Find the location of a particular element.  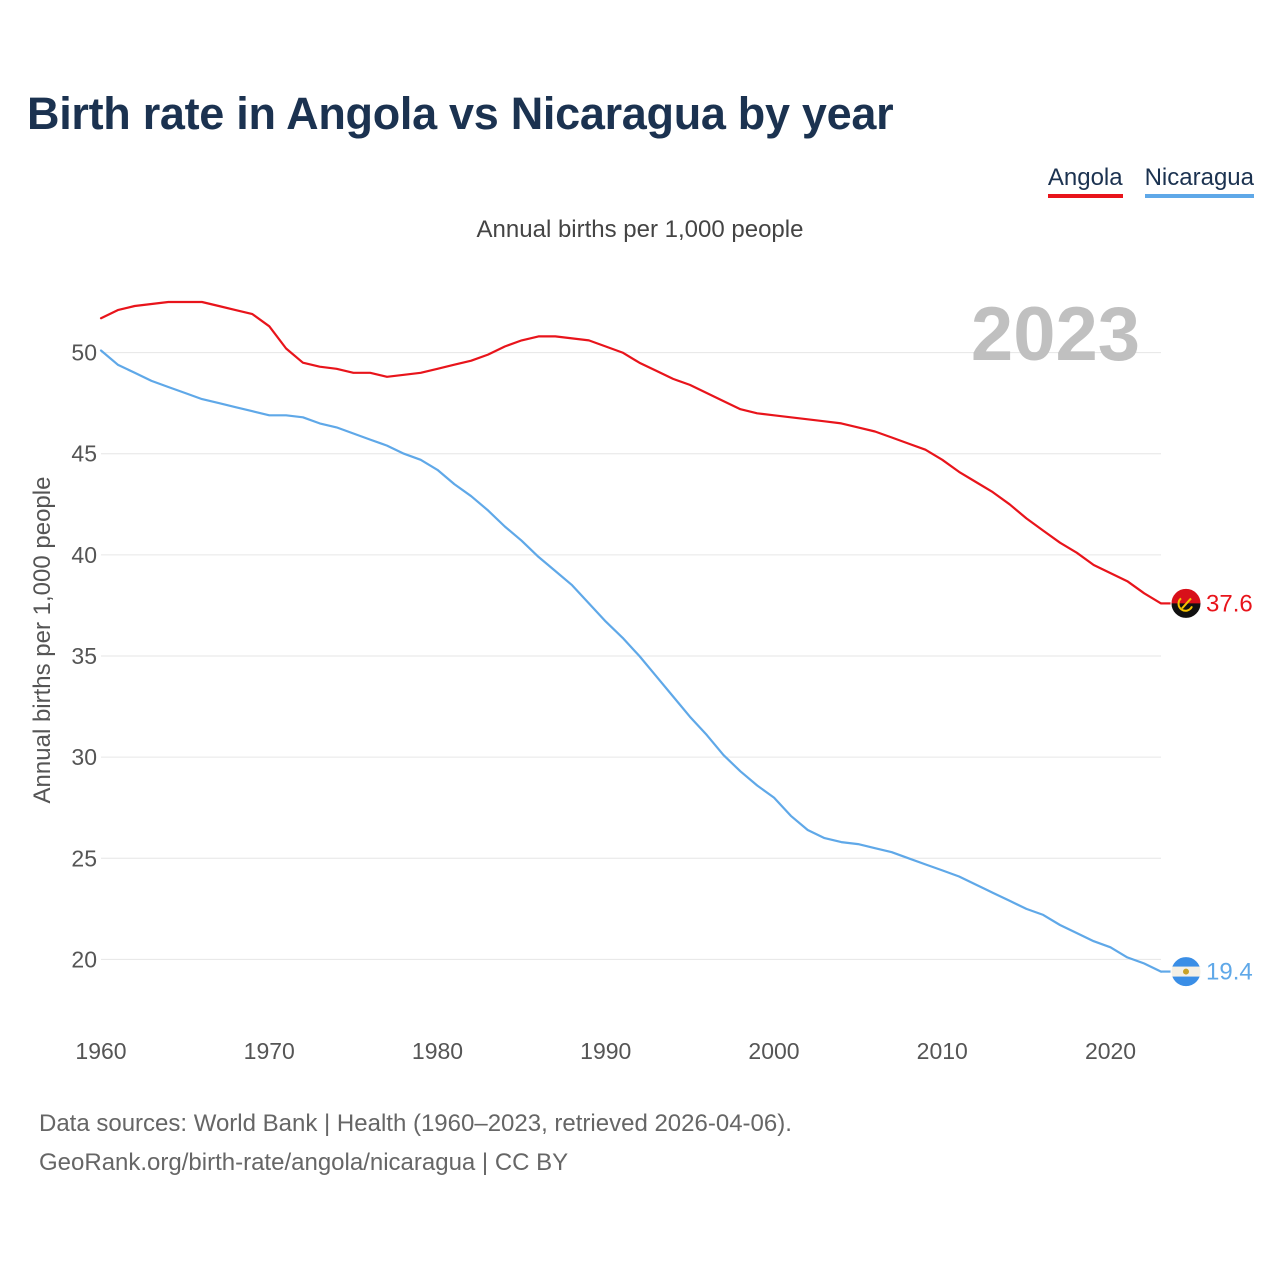

legend: Angola Nicaragua is located at coordinates (1150, 181).